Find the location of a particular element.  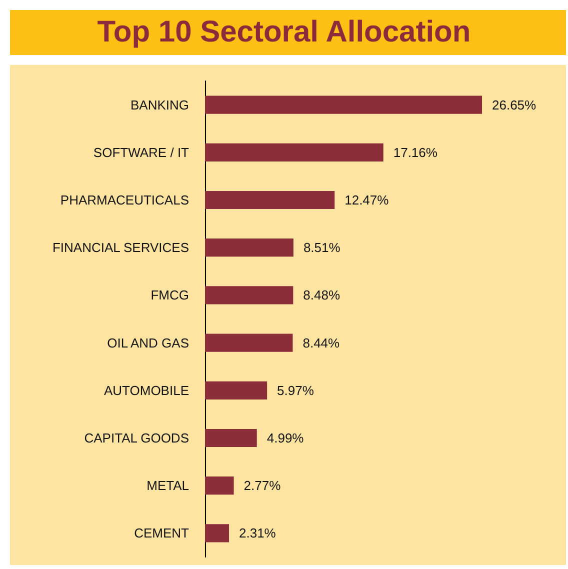

data-label: 17.16% is located at coordinates (415, 152).